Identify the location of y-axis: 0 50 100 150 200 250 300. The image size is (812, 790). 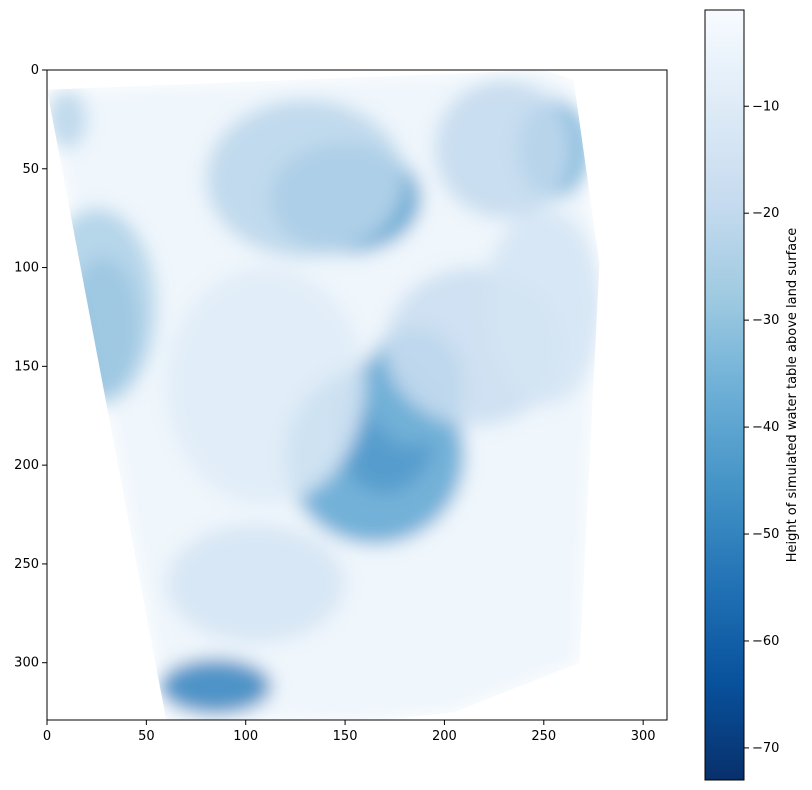
(30, 367).